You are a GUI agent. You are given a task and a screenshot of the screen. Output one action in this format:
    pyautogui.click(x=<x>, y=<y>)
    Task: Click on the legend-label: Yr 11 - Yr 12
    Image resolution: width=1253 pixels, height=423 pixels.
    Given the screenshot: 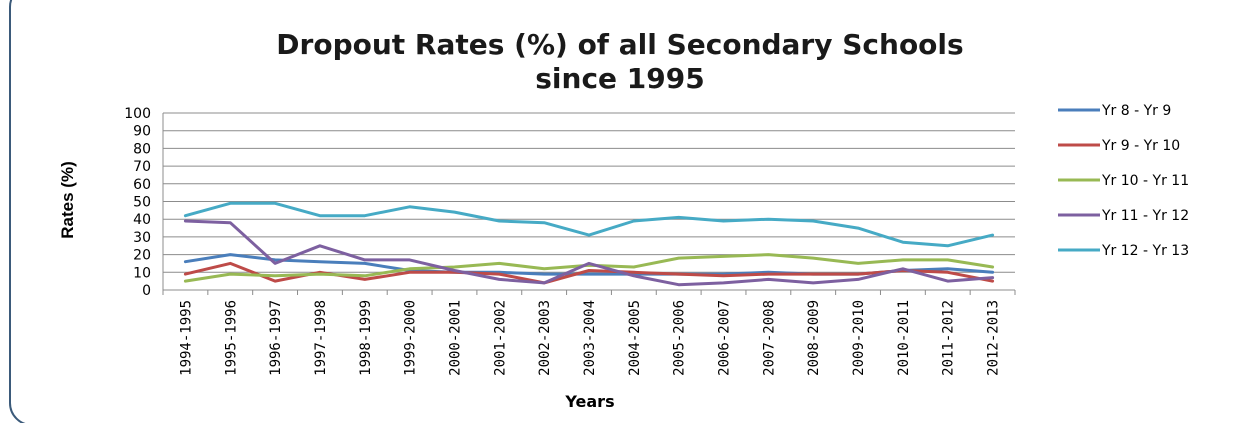 What is the action you would take?
    pyautogui.click(x=1145, y=216)
    